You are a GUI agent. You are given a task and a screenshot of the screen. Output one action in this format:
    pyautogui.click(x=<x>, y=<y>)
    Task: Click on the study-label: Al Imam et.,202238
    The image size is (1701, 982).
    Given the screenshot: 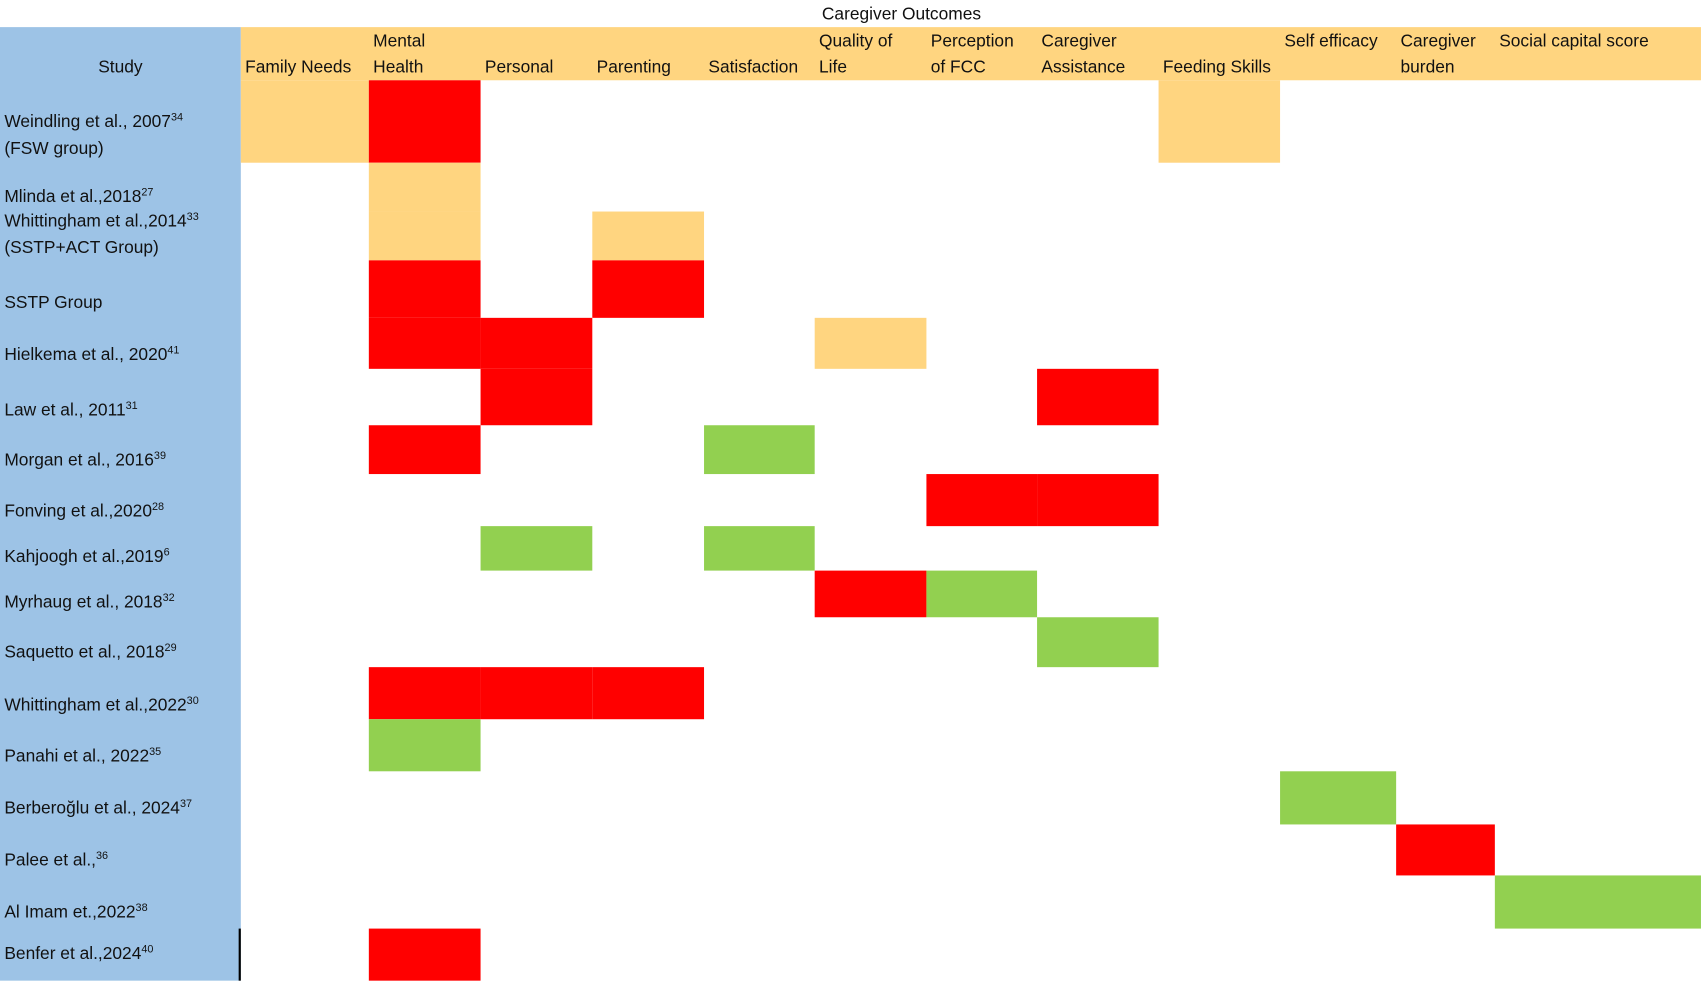 What is the action you would take?
    pyautogui.click(x=75, y=912)
    